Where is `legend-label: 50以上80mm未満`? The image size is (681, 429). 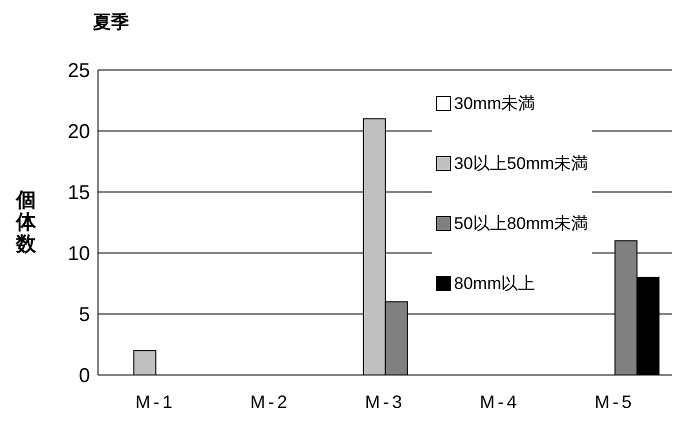
legend-label: 50以上80mm未満 is located at coordinates (521, 223).